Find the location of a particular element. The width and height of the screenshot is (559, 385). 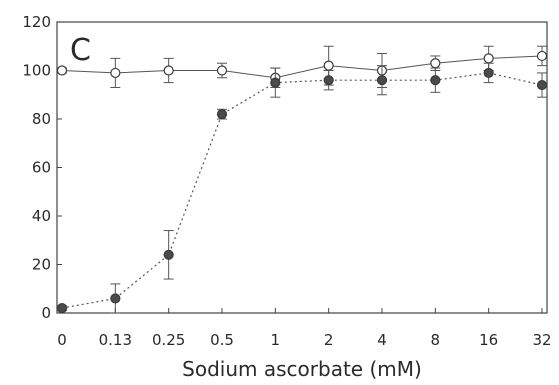

x-axis-title: Sodium ascorbate (mM) is located at coordinates (302, 369).